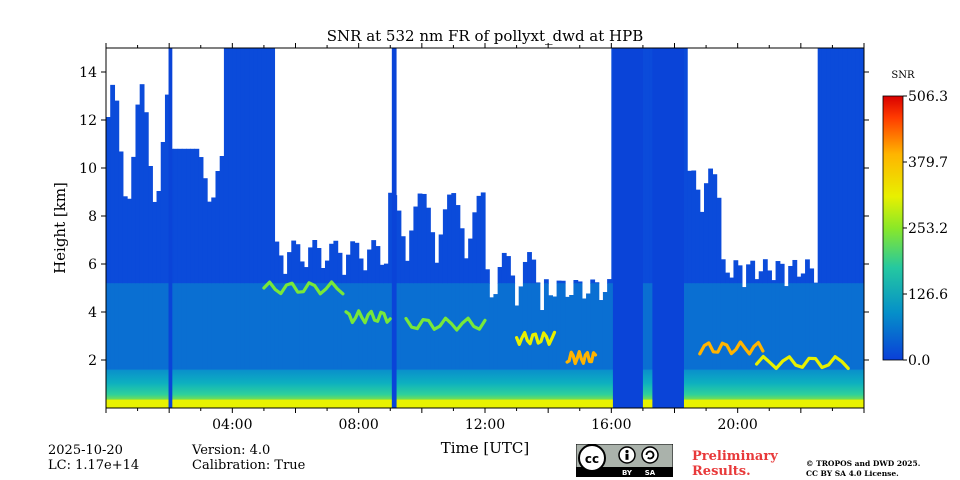 Image resolution: width=960 pixels, height=480 pixels. Describe the element at coordinates (928, 295) in the screenshot. I see `colorbar-tick-label: 126.6` at that location.